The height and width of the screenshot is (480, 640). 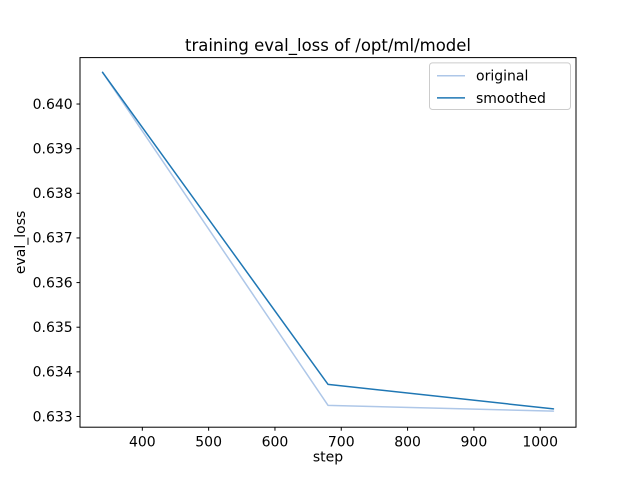 I want to click on y-tick-label: 0.636, so click(x=53, y=283).